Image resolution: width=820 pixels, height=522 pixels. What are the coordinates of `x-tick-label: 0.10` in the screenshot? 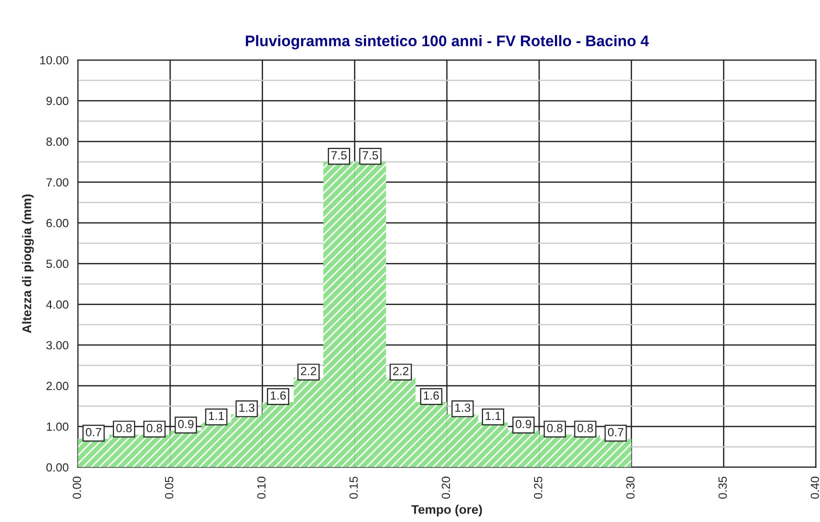 It's located at (261, 487).